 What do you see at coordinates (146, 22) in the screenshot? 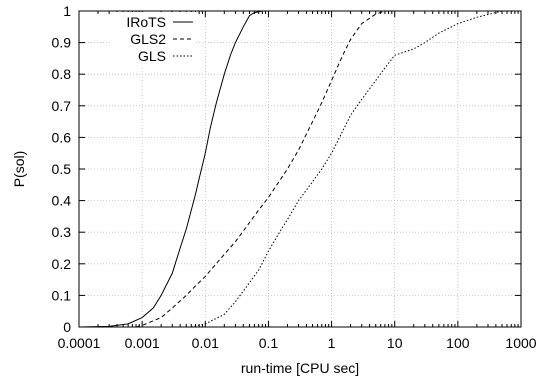
I see `legend-label: IRoTS` at bounding box center [146, 22].